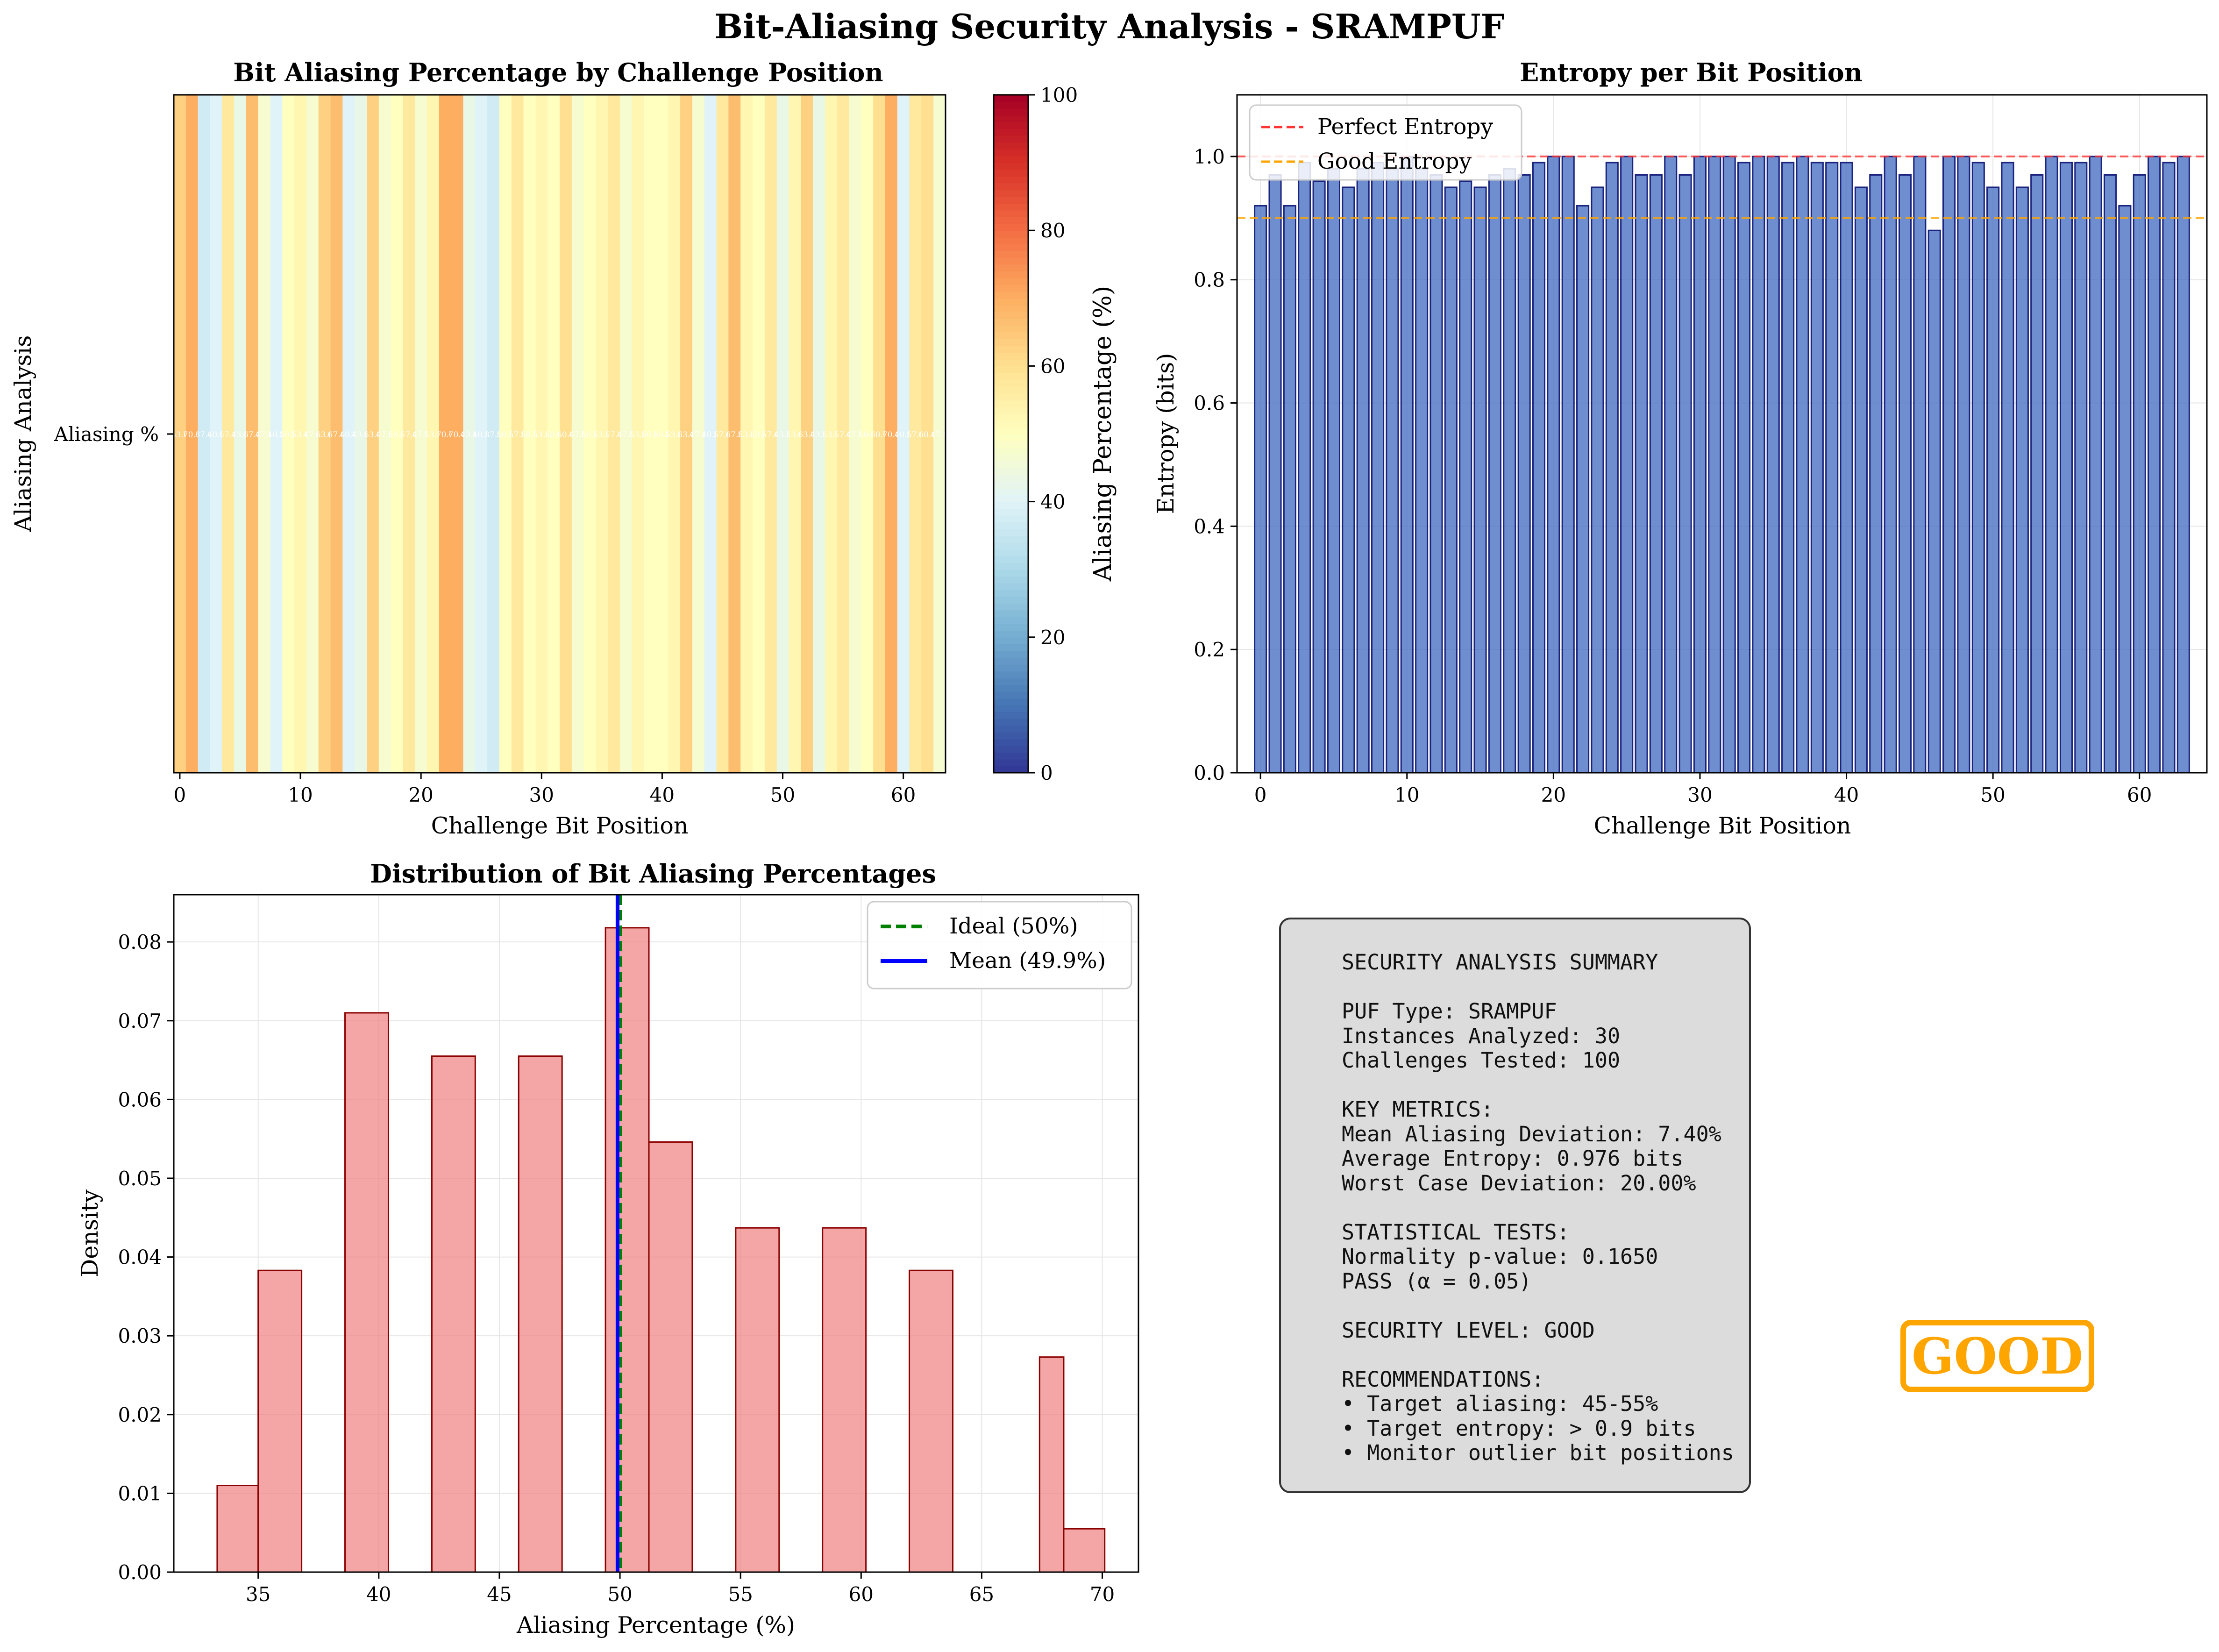 Image resolution: width=2219 pixels, height=1652 pixels. What do you see at coordinates (23, 434) in the screenshot?
I see `heatmap-ylabel: Aliasing Analysis` at bounding box center [23, 434].